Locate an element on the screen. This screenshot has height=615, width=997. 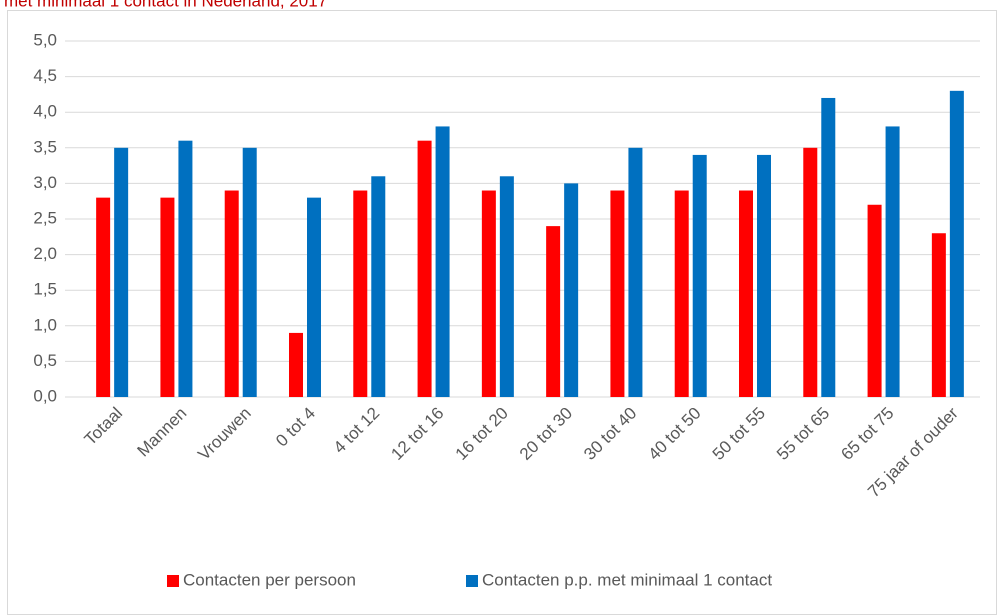
y-tick-label: 4,5 is located at coordinates (45, 75).